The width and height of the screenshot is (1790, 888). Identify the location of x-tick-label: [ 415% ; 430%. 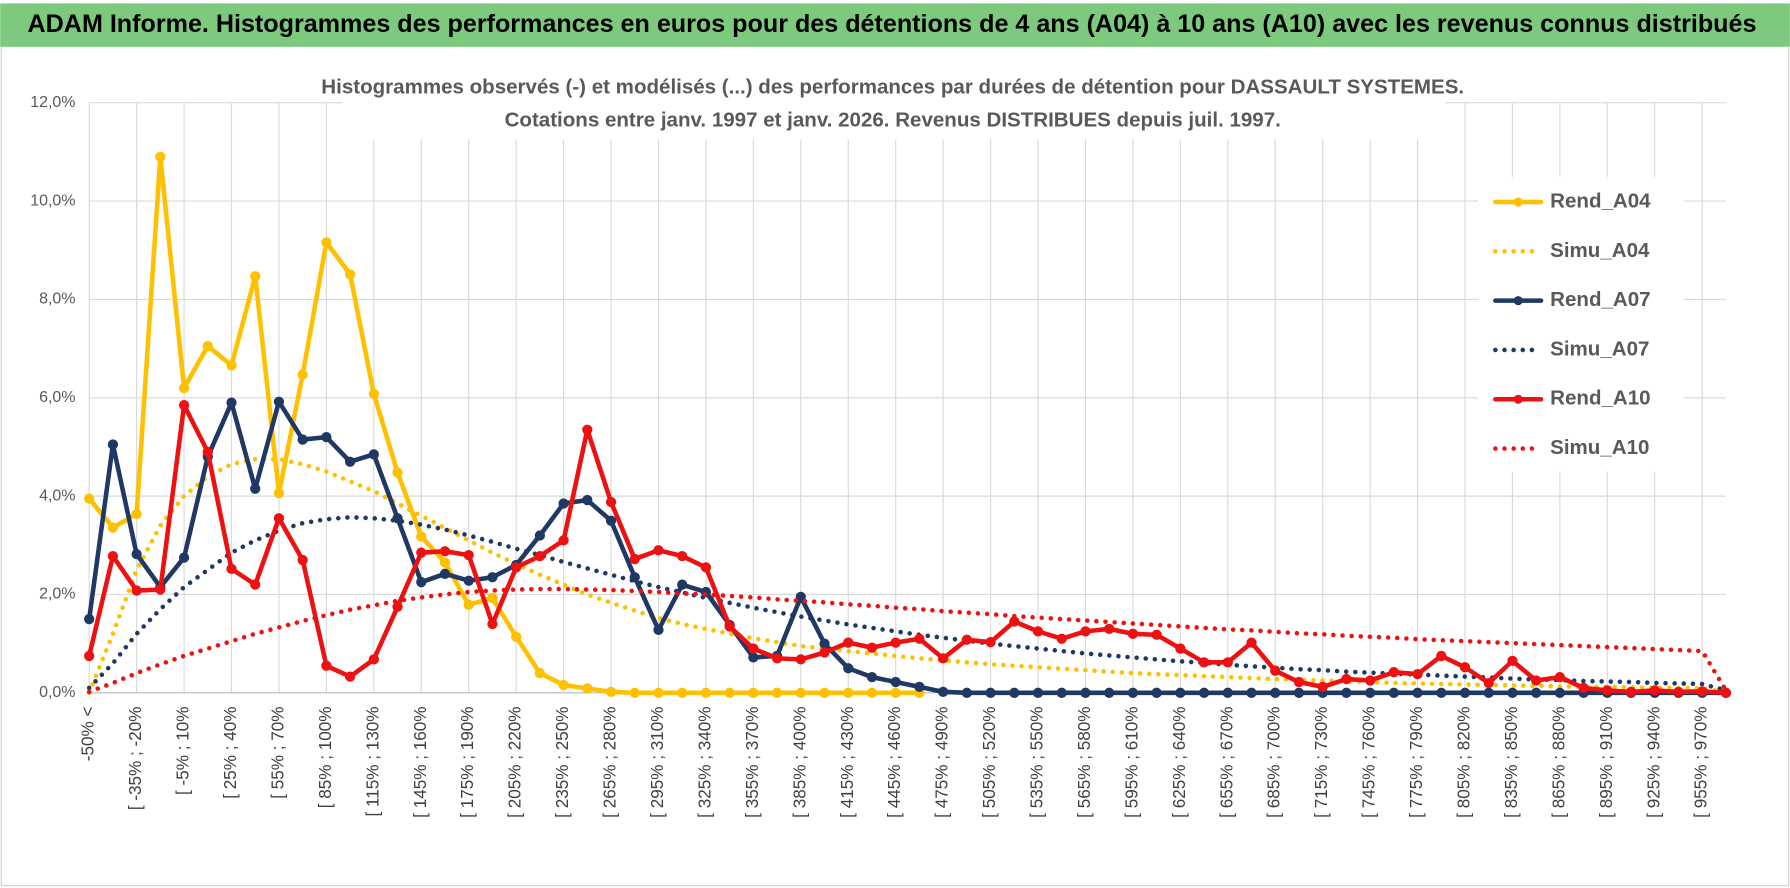
(847, 762).